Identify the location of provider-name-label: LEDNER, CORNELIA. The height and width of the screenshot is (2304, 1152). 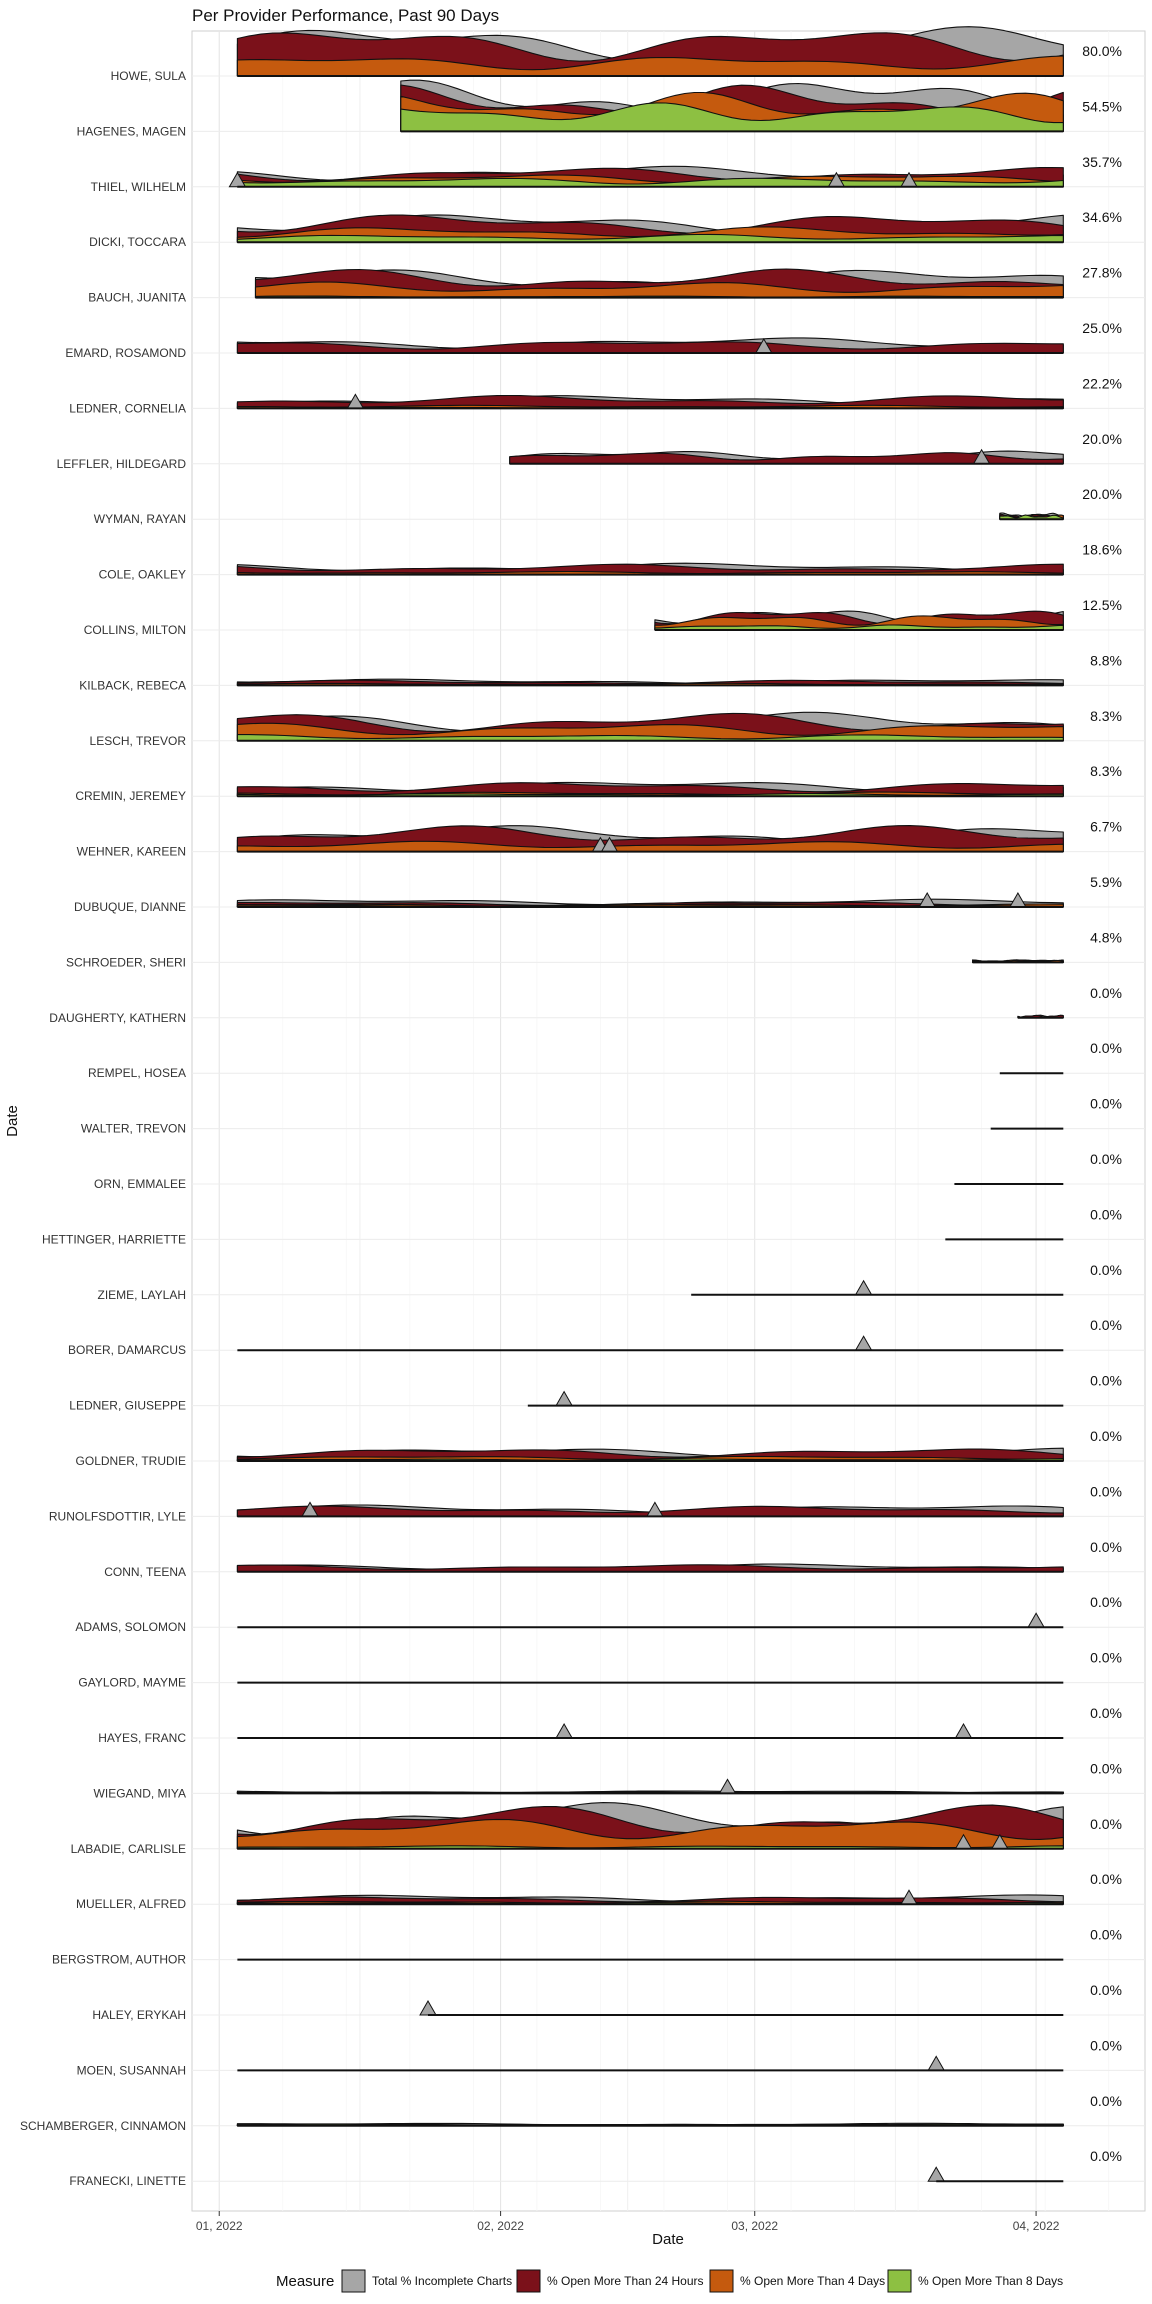
(127, 408).